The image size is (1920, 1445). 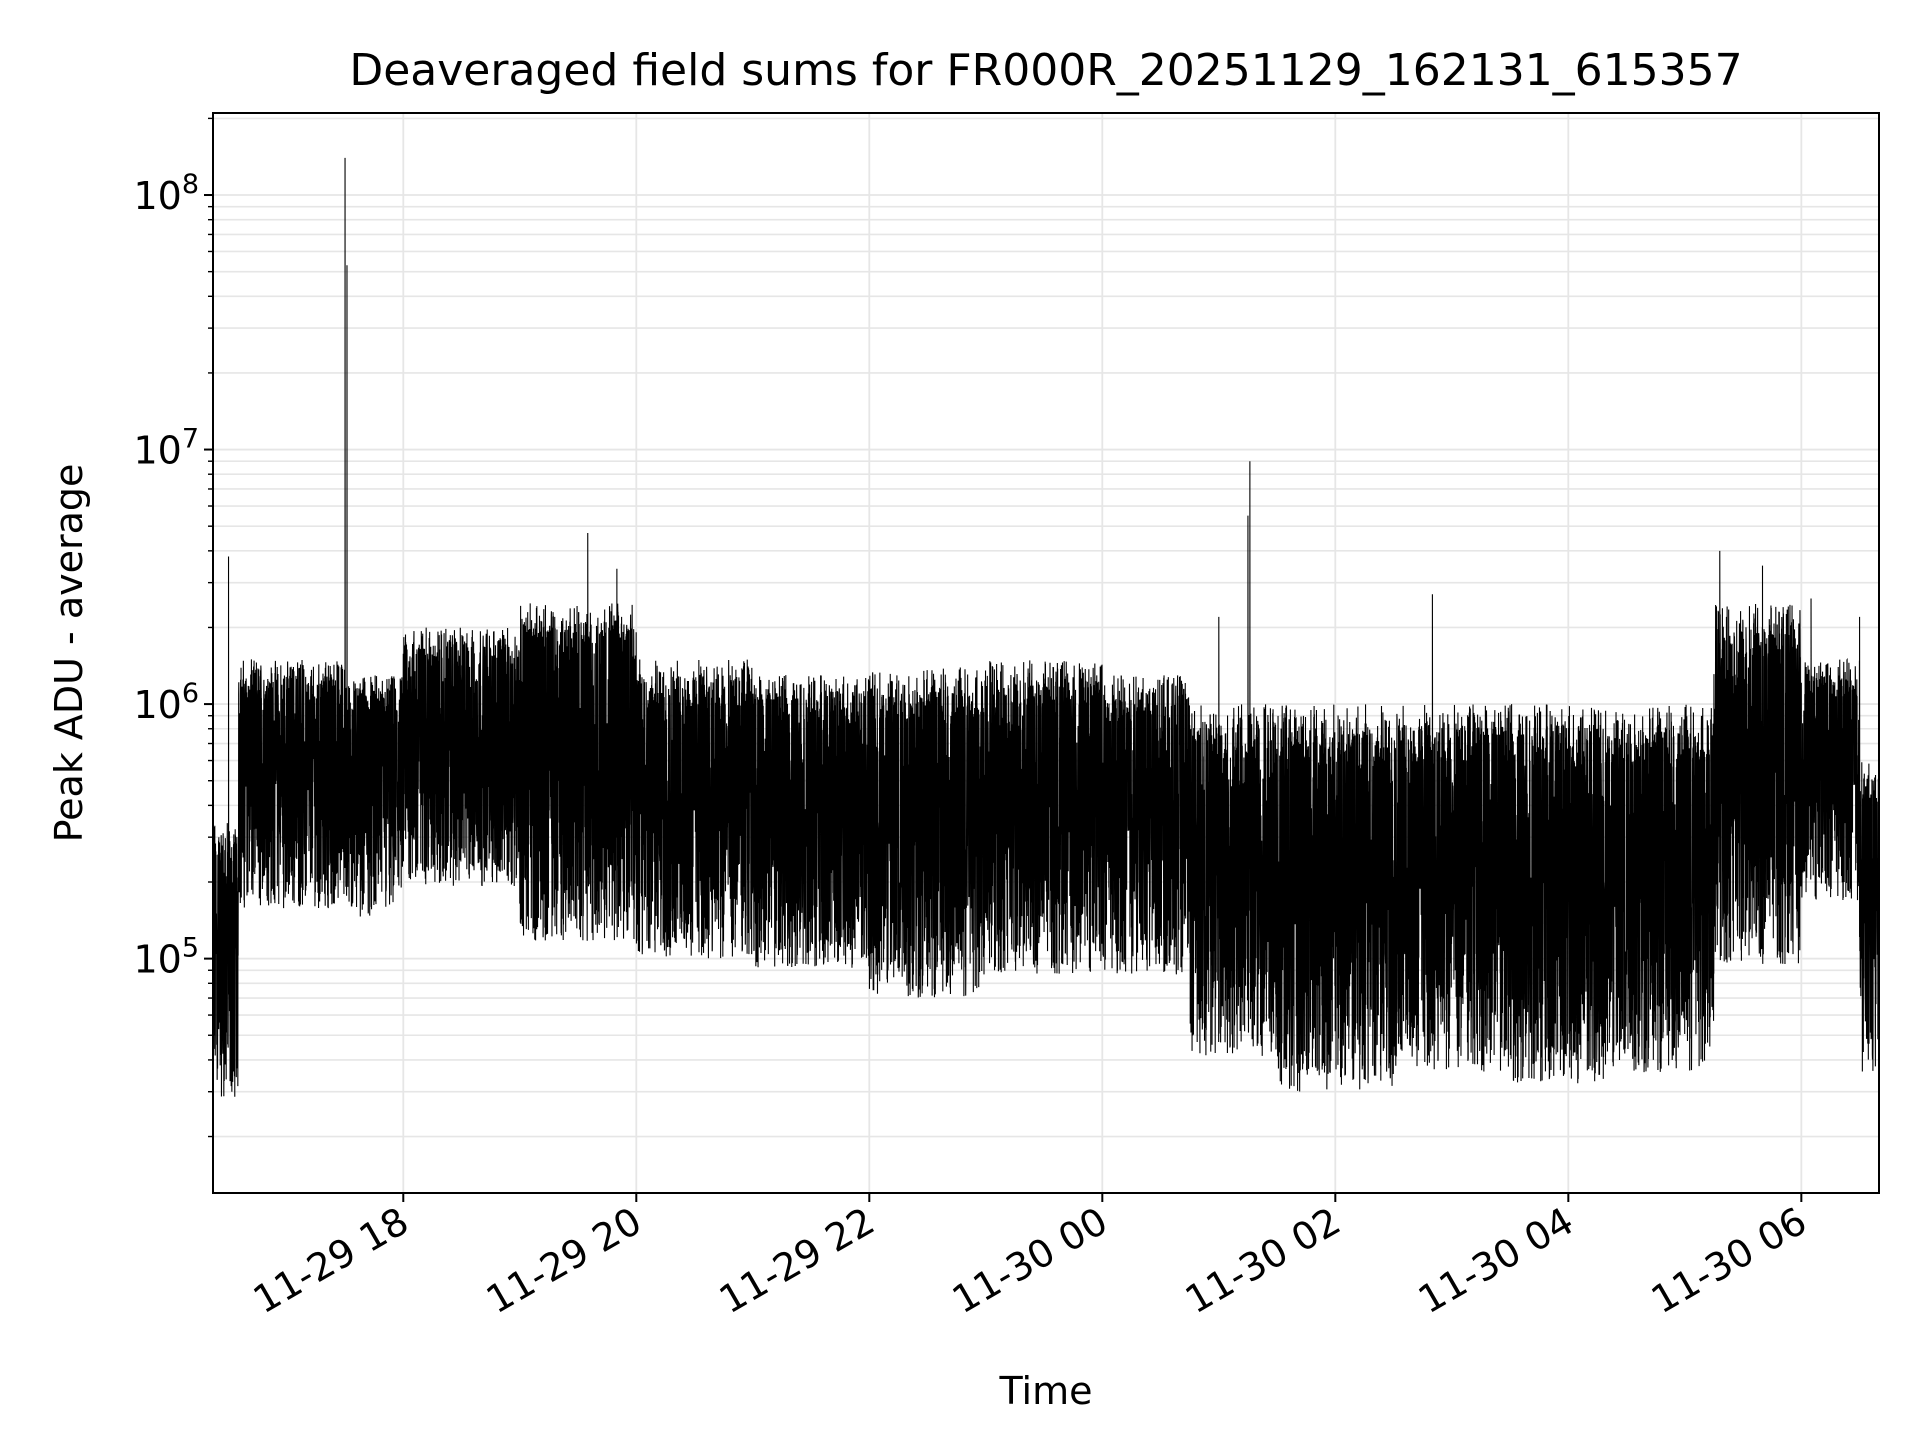 What do you see at coordinates (166, 448) in the screenshot?
I see `y-tick-label: 107` at bounding box center [166, 448].